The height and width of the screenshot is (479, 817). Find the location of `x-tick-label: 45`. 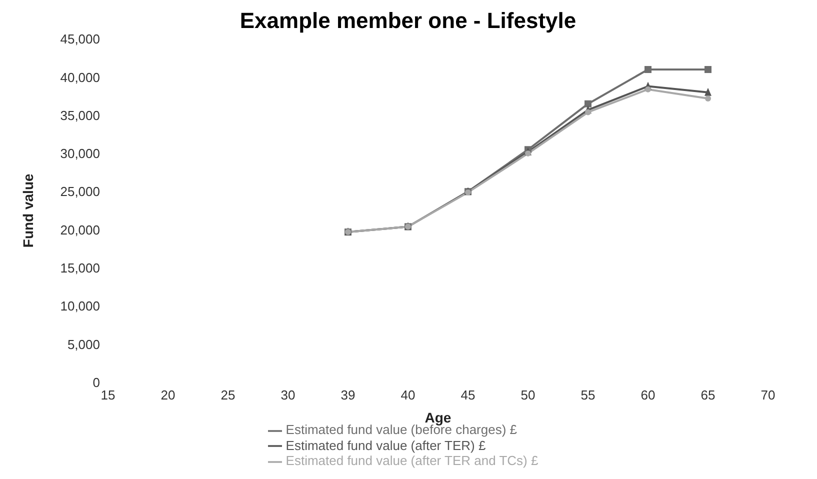

x-tick-label: 45 is located at coordinates (468, 395).